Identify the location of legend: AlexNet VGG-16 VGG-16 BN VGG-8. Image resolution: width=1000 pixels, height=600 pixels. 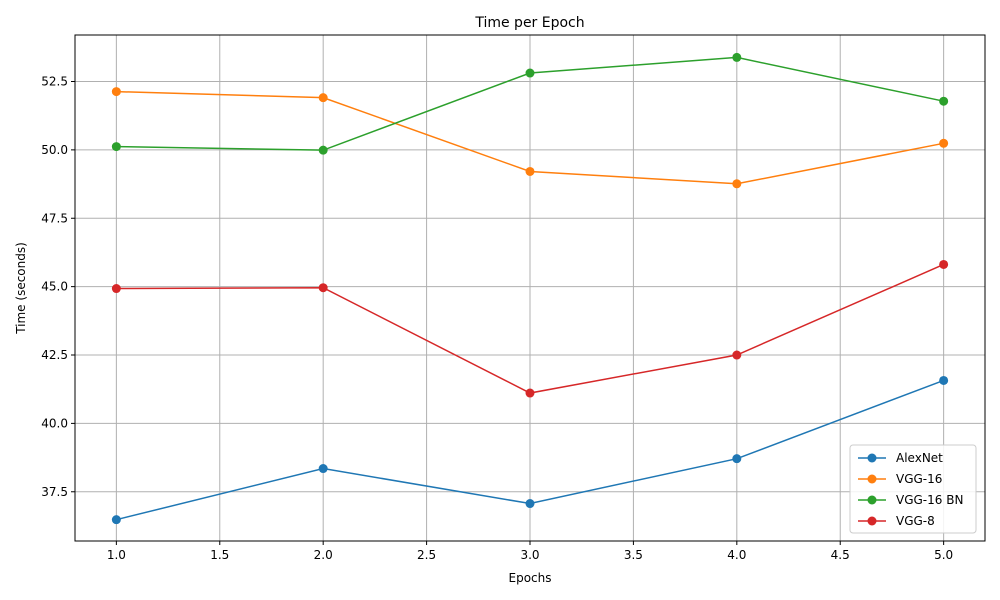
(913, 489).